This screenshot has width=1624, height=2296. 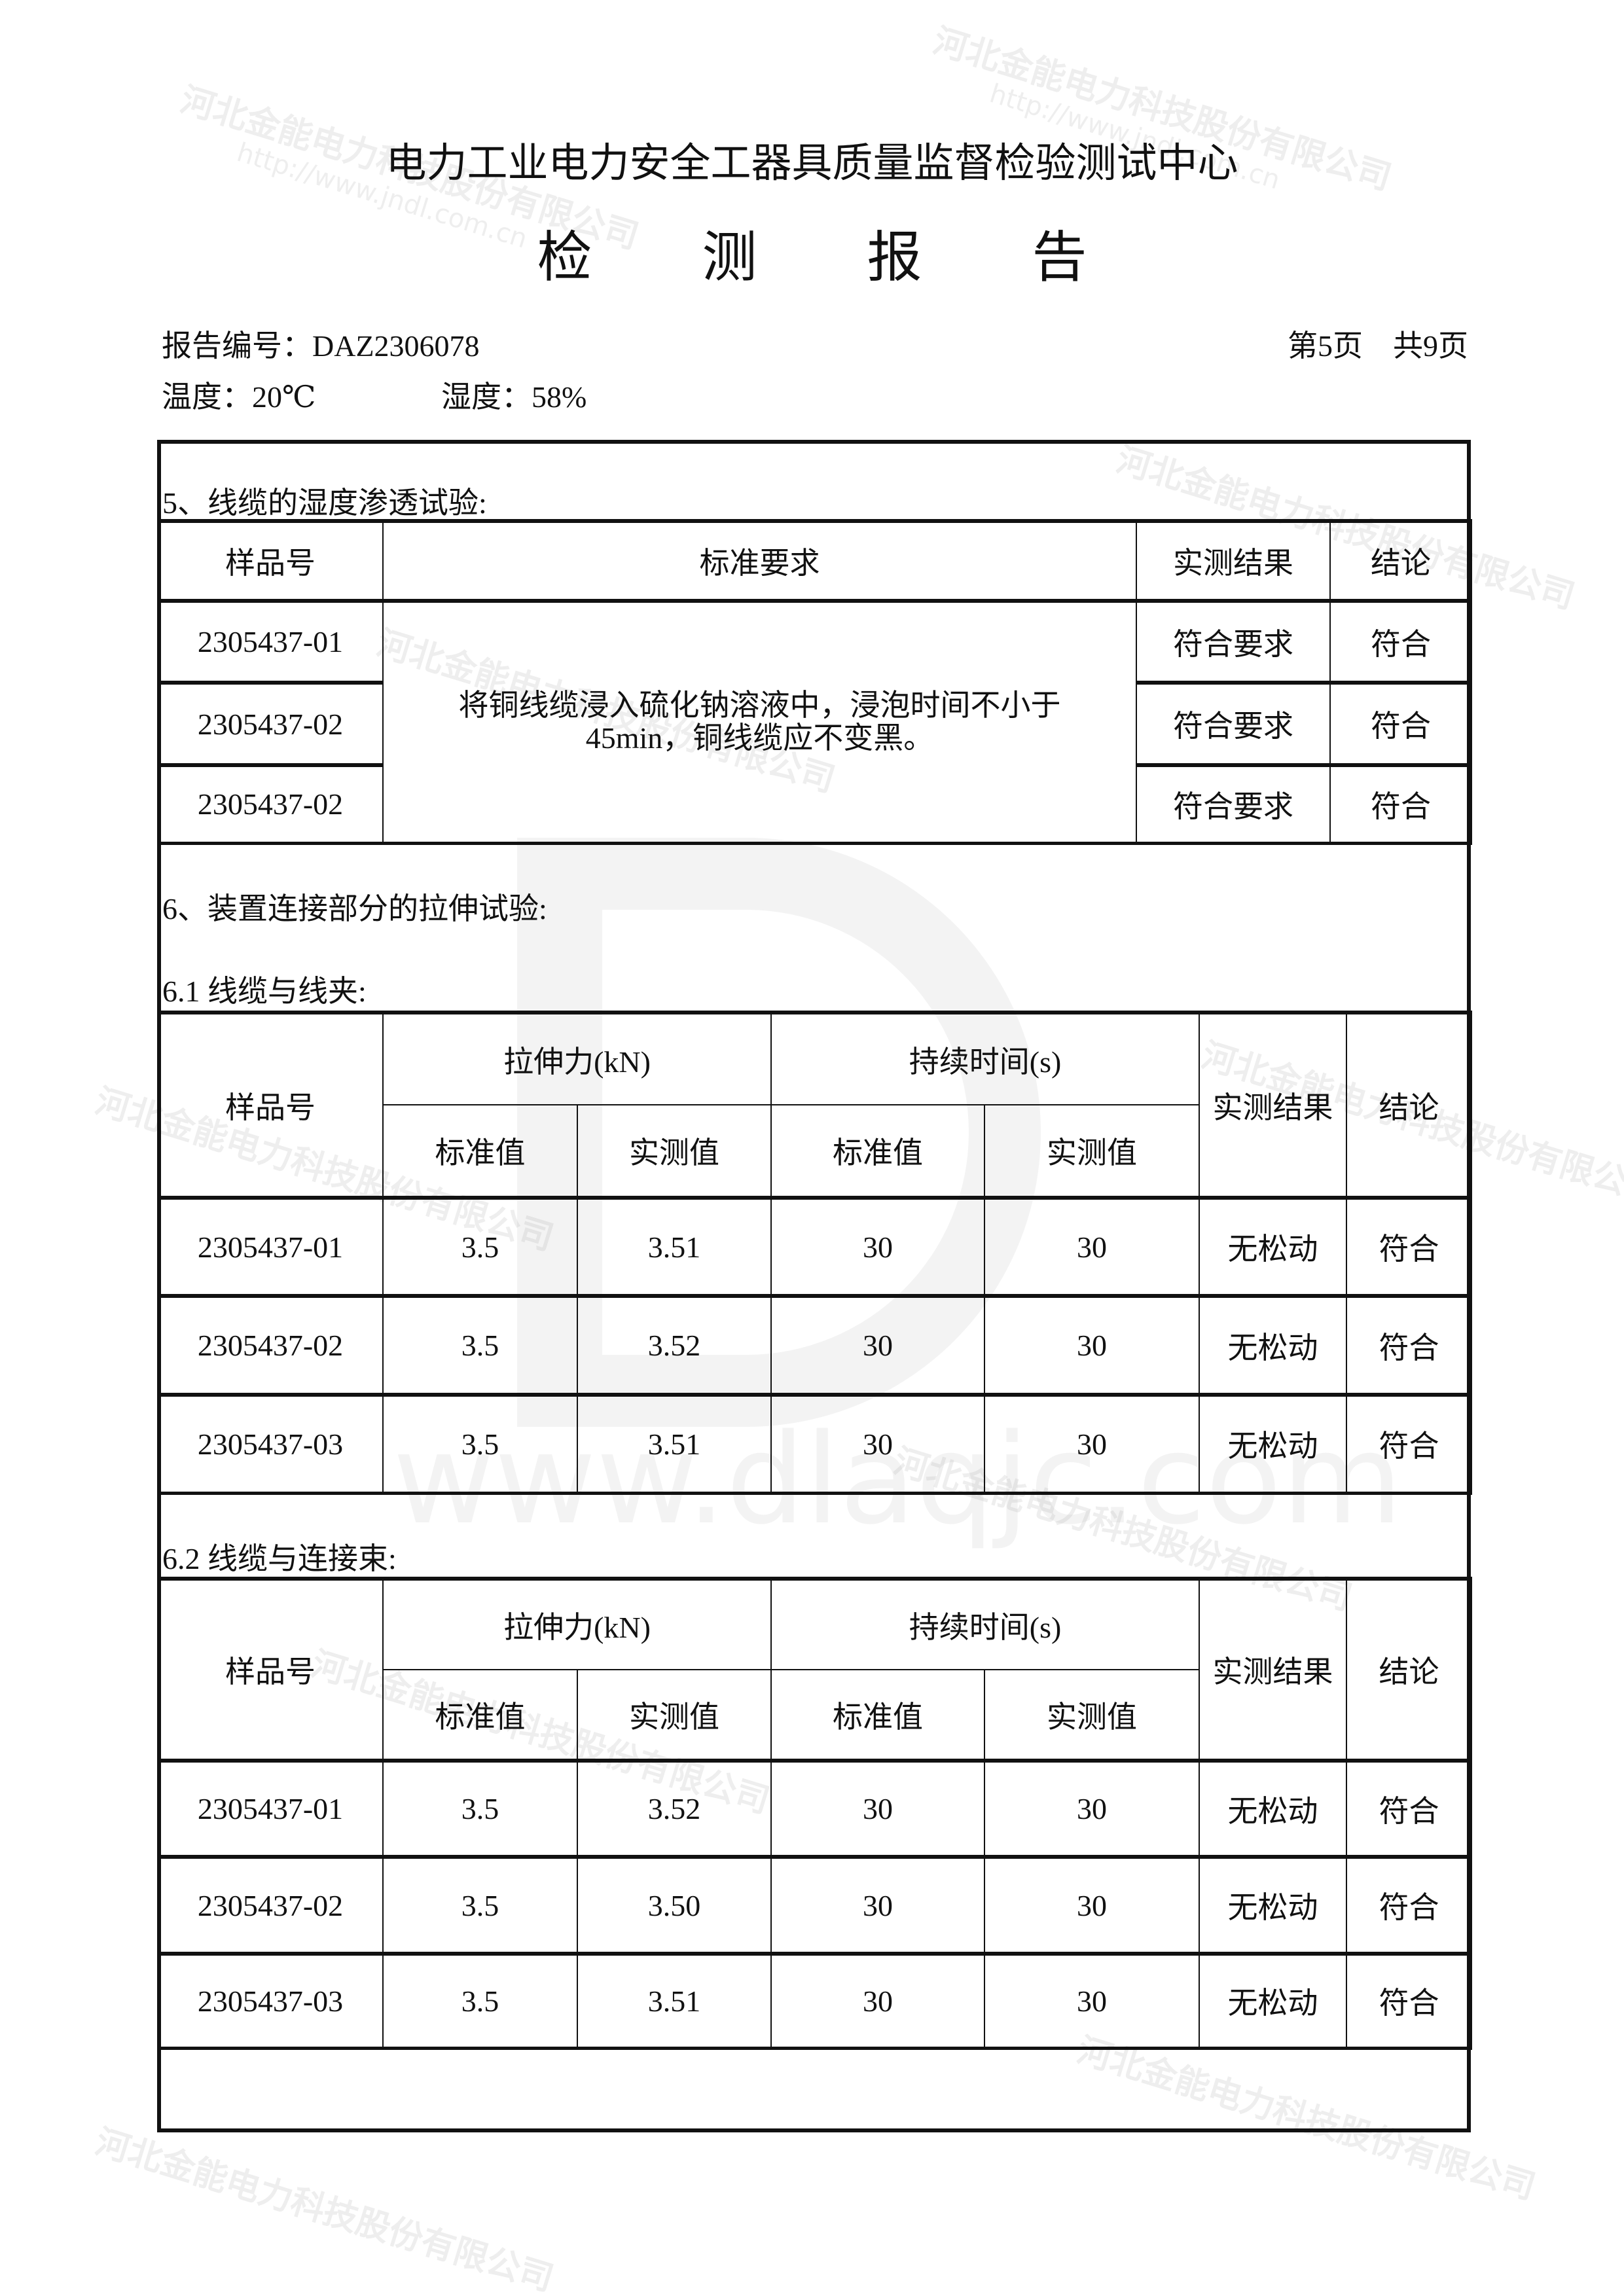 What do you see at coordinates (1059, 258) in the screenshot?
I see `doc-title-char: 告` at bounding box center [1059, 258].